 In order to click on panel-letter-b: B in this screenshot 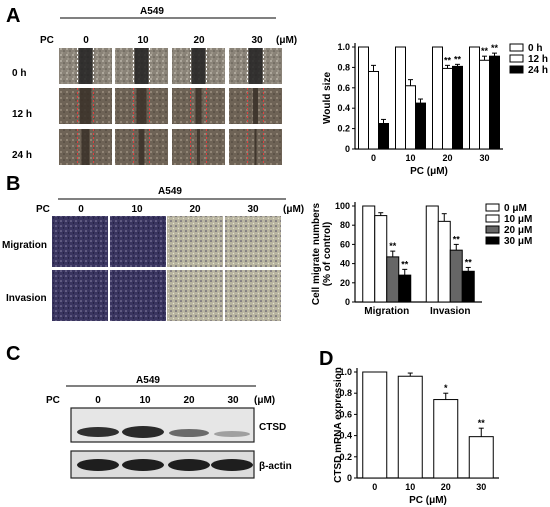, I will do `click(13, 184)`.